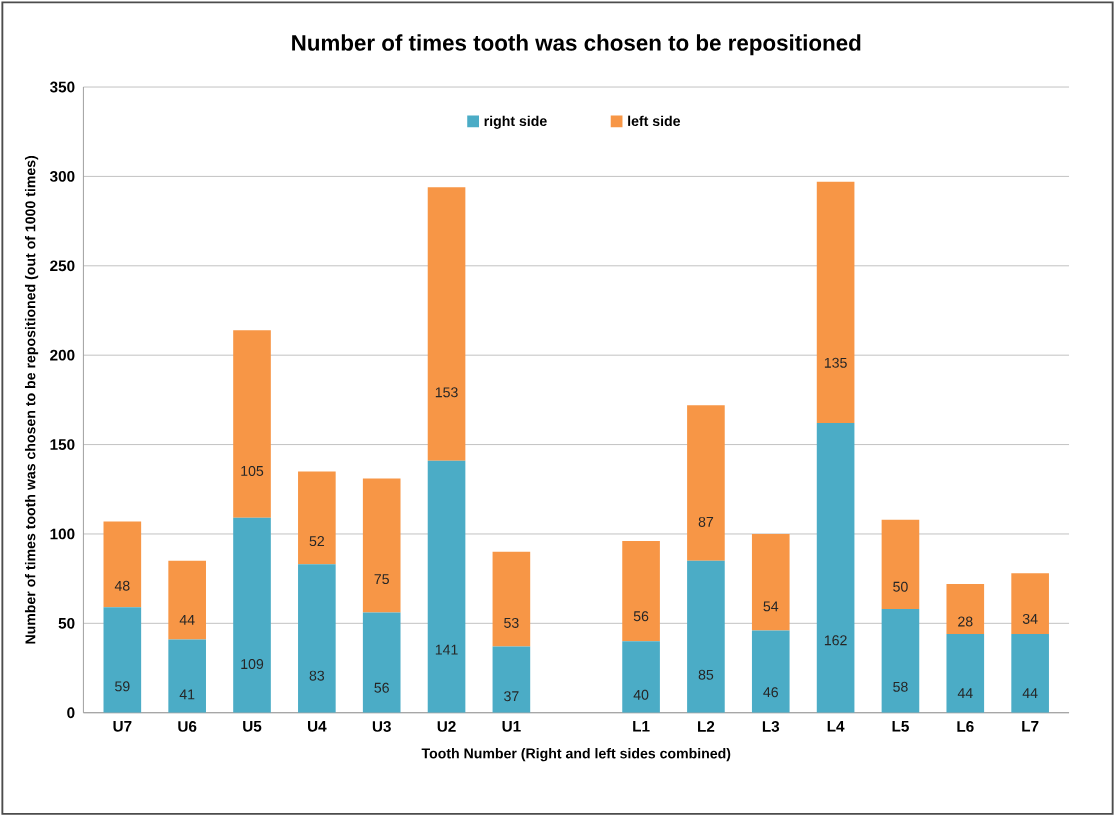  Describe the element at coordinates (835, 362) in the screenshot. I see `data-label: 135` at that location.